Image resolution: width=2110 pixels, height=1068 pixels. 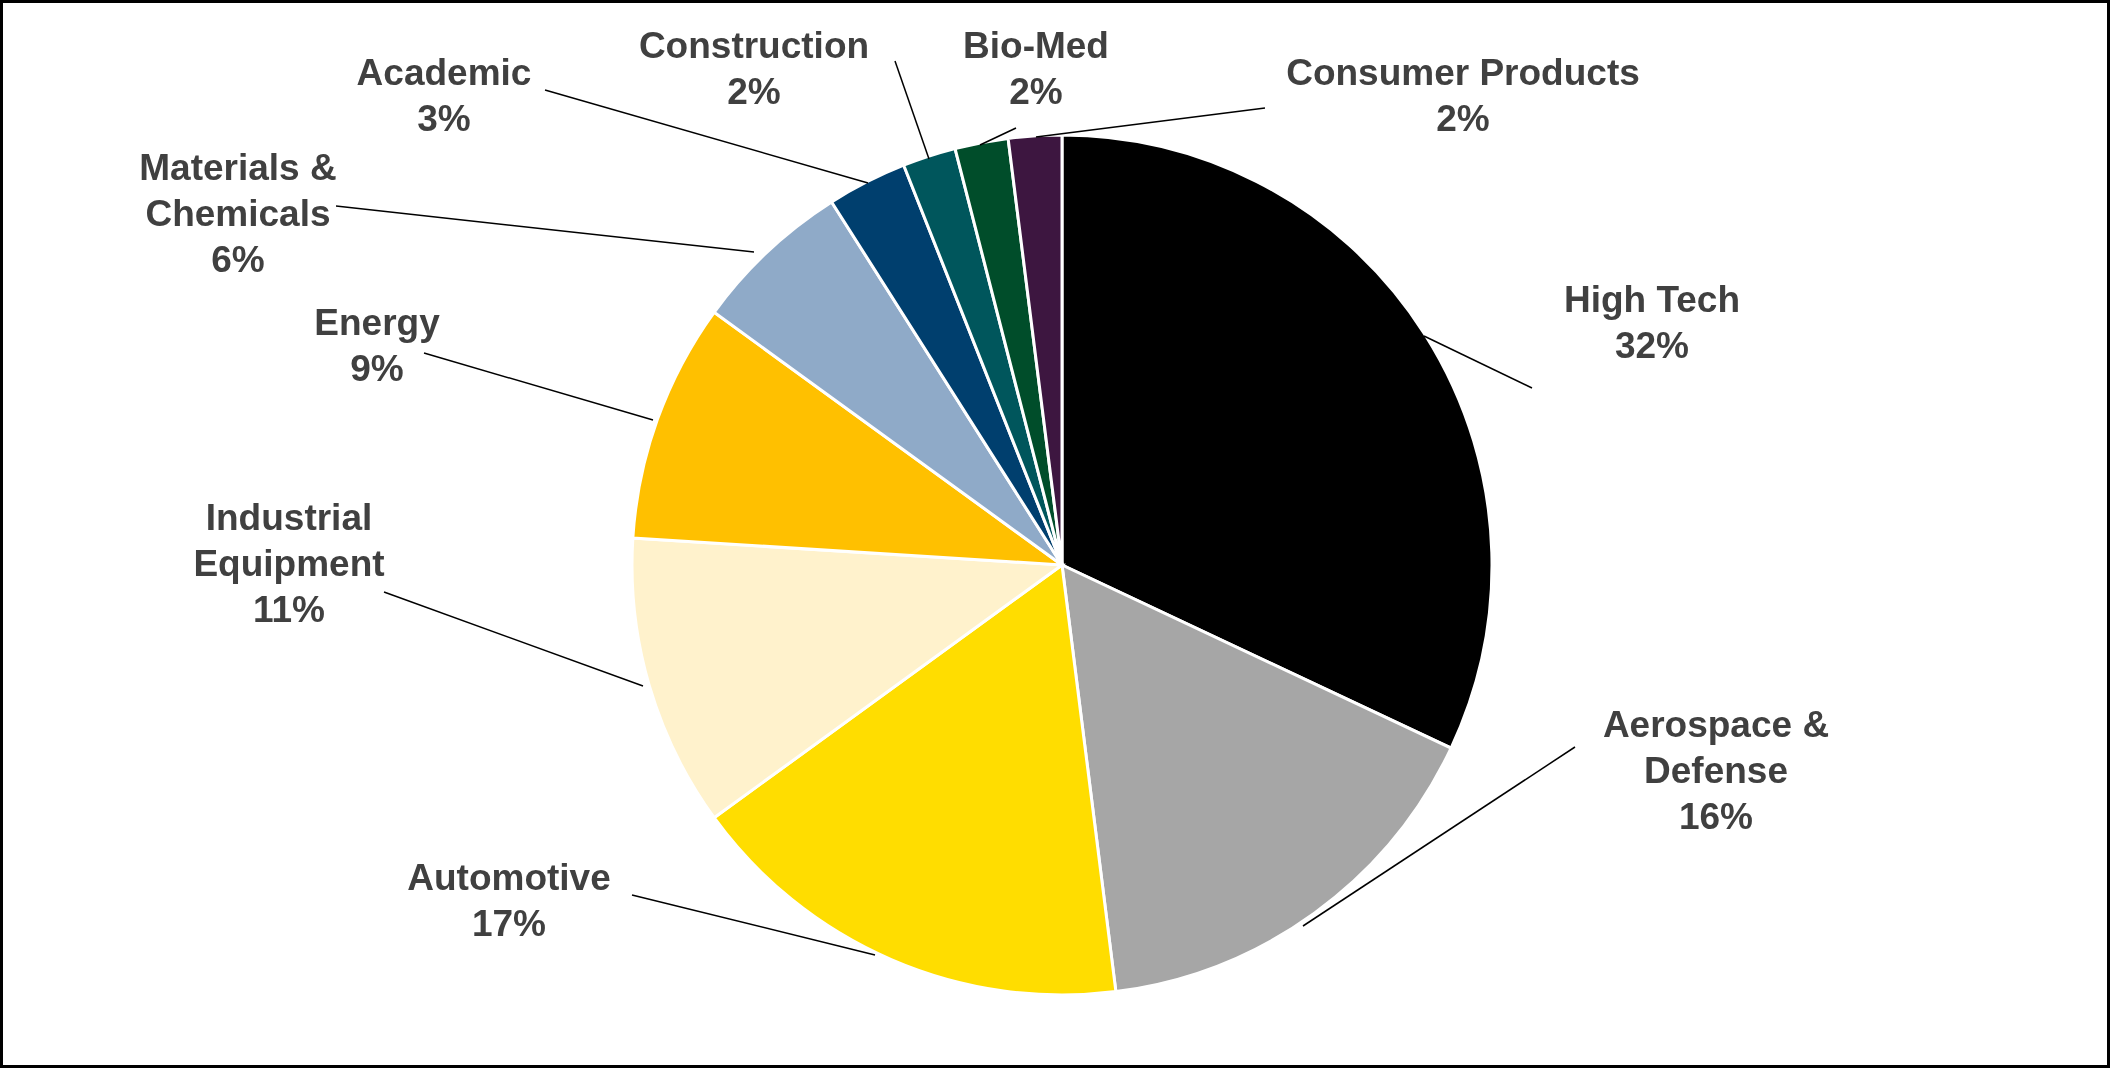 I want to click on slice-label: Automotive, so click(x=509, y=877).